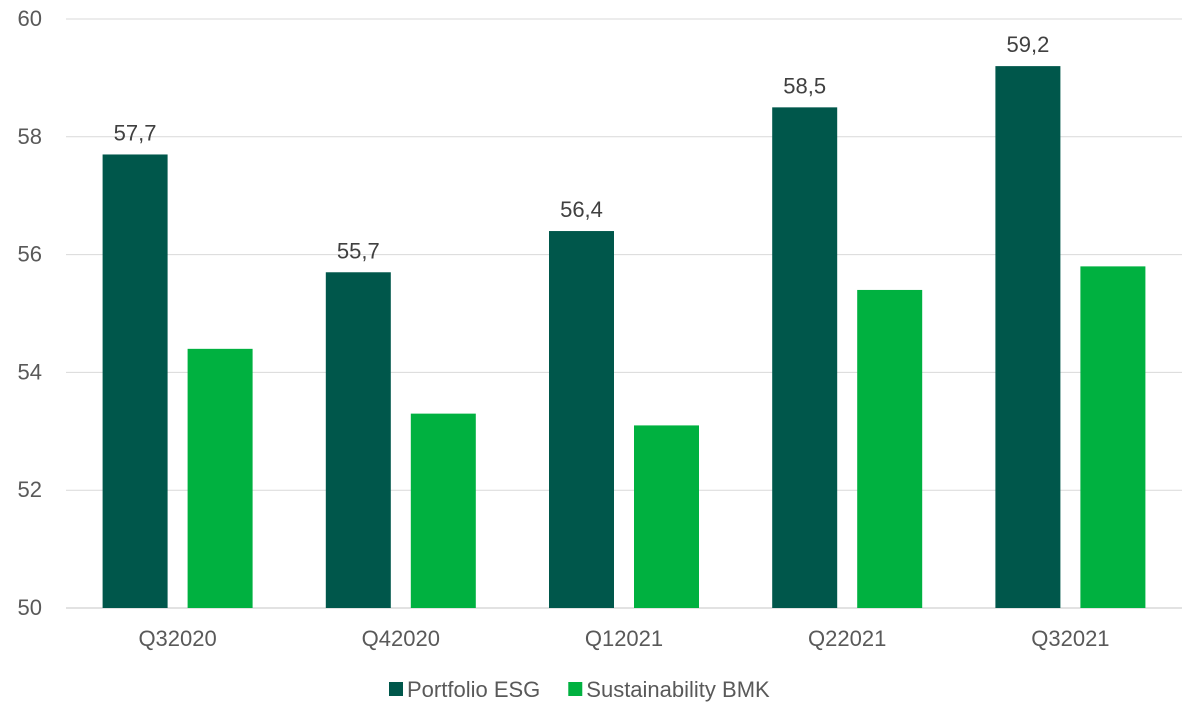 The width and height of the screenshot is (1196, 716). What do you see at coordinates (135, 132) in the screenshot?
I see `data-label: 57,7` at bounding box center [135, 132].